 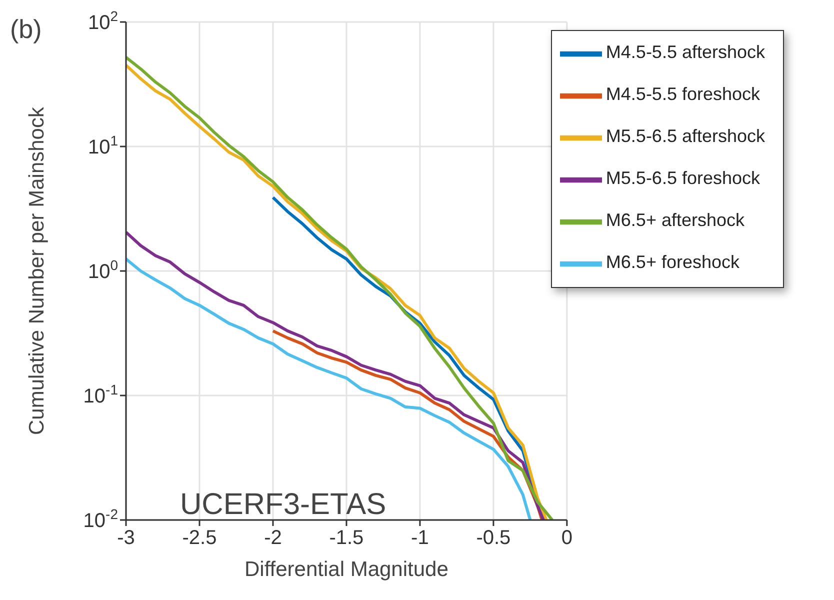 I want to click on x-axis-title: Differential Magnitude, so click(x=346, y=569).